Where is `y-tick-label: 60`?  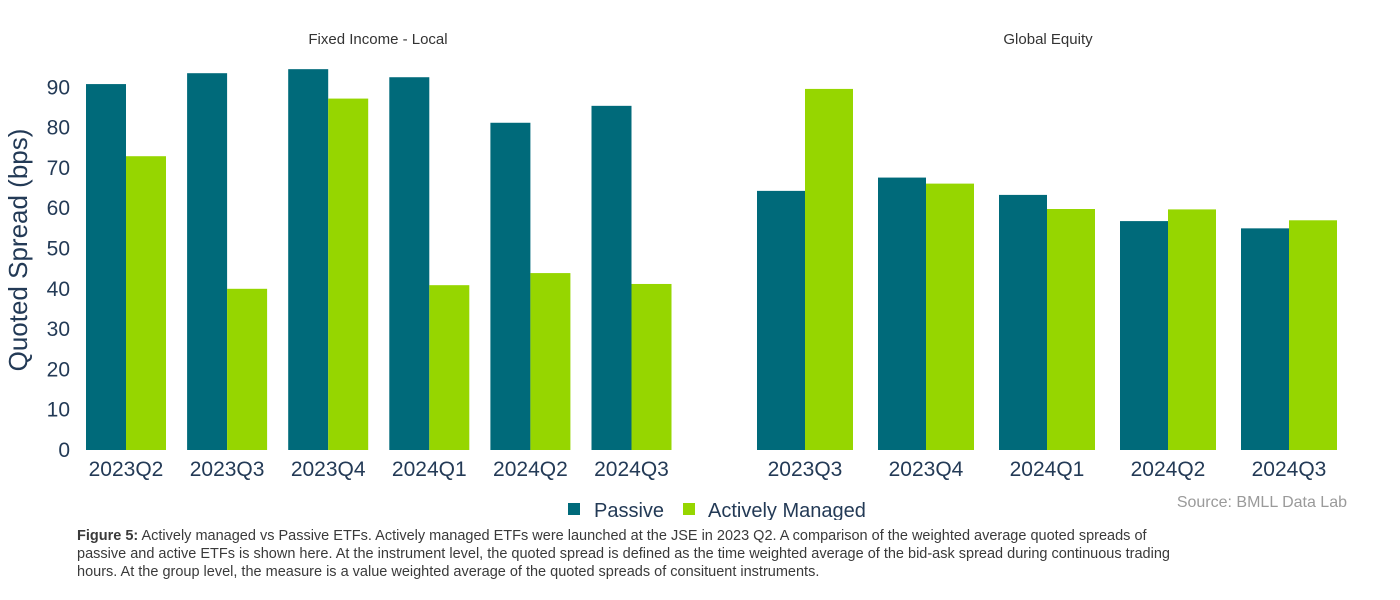
y-tick-label: 60 is located at coordinates (58, 208).